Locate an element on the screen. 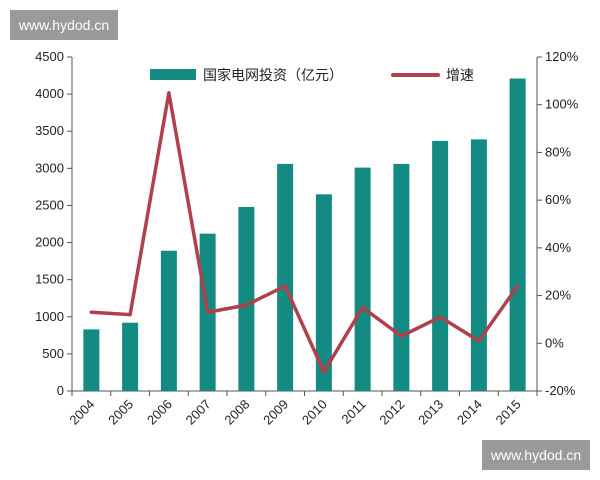 This screenshot has height=480, width=600. legend-label-growth: 增速 is located at coordinates (460, 76).